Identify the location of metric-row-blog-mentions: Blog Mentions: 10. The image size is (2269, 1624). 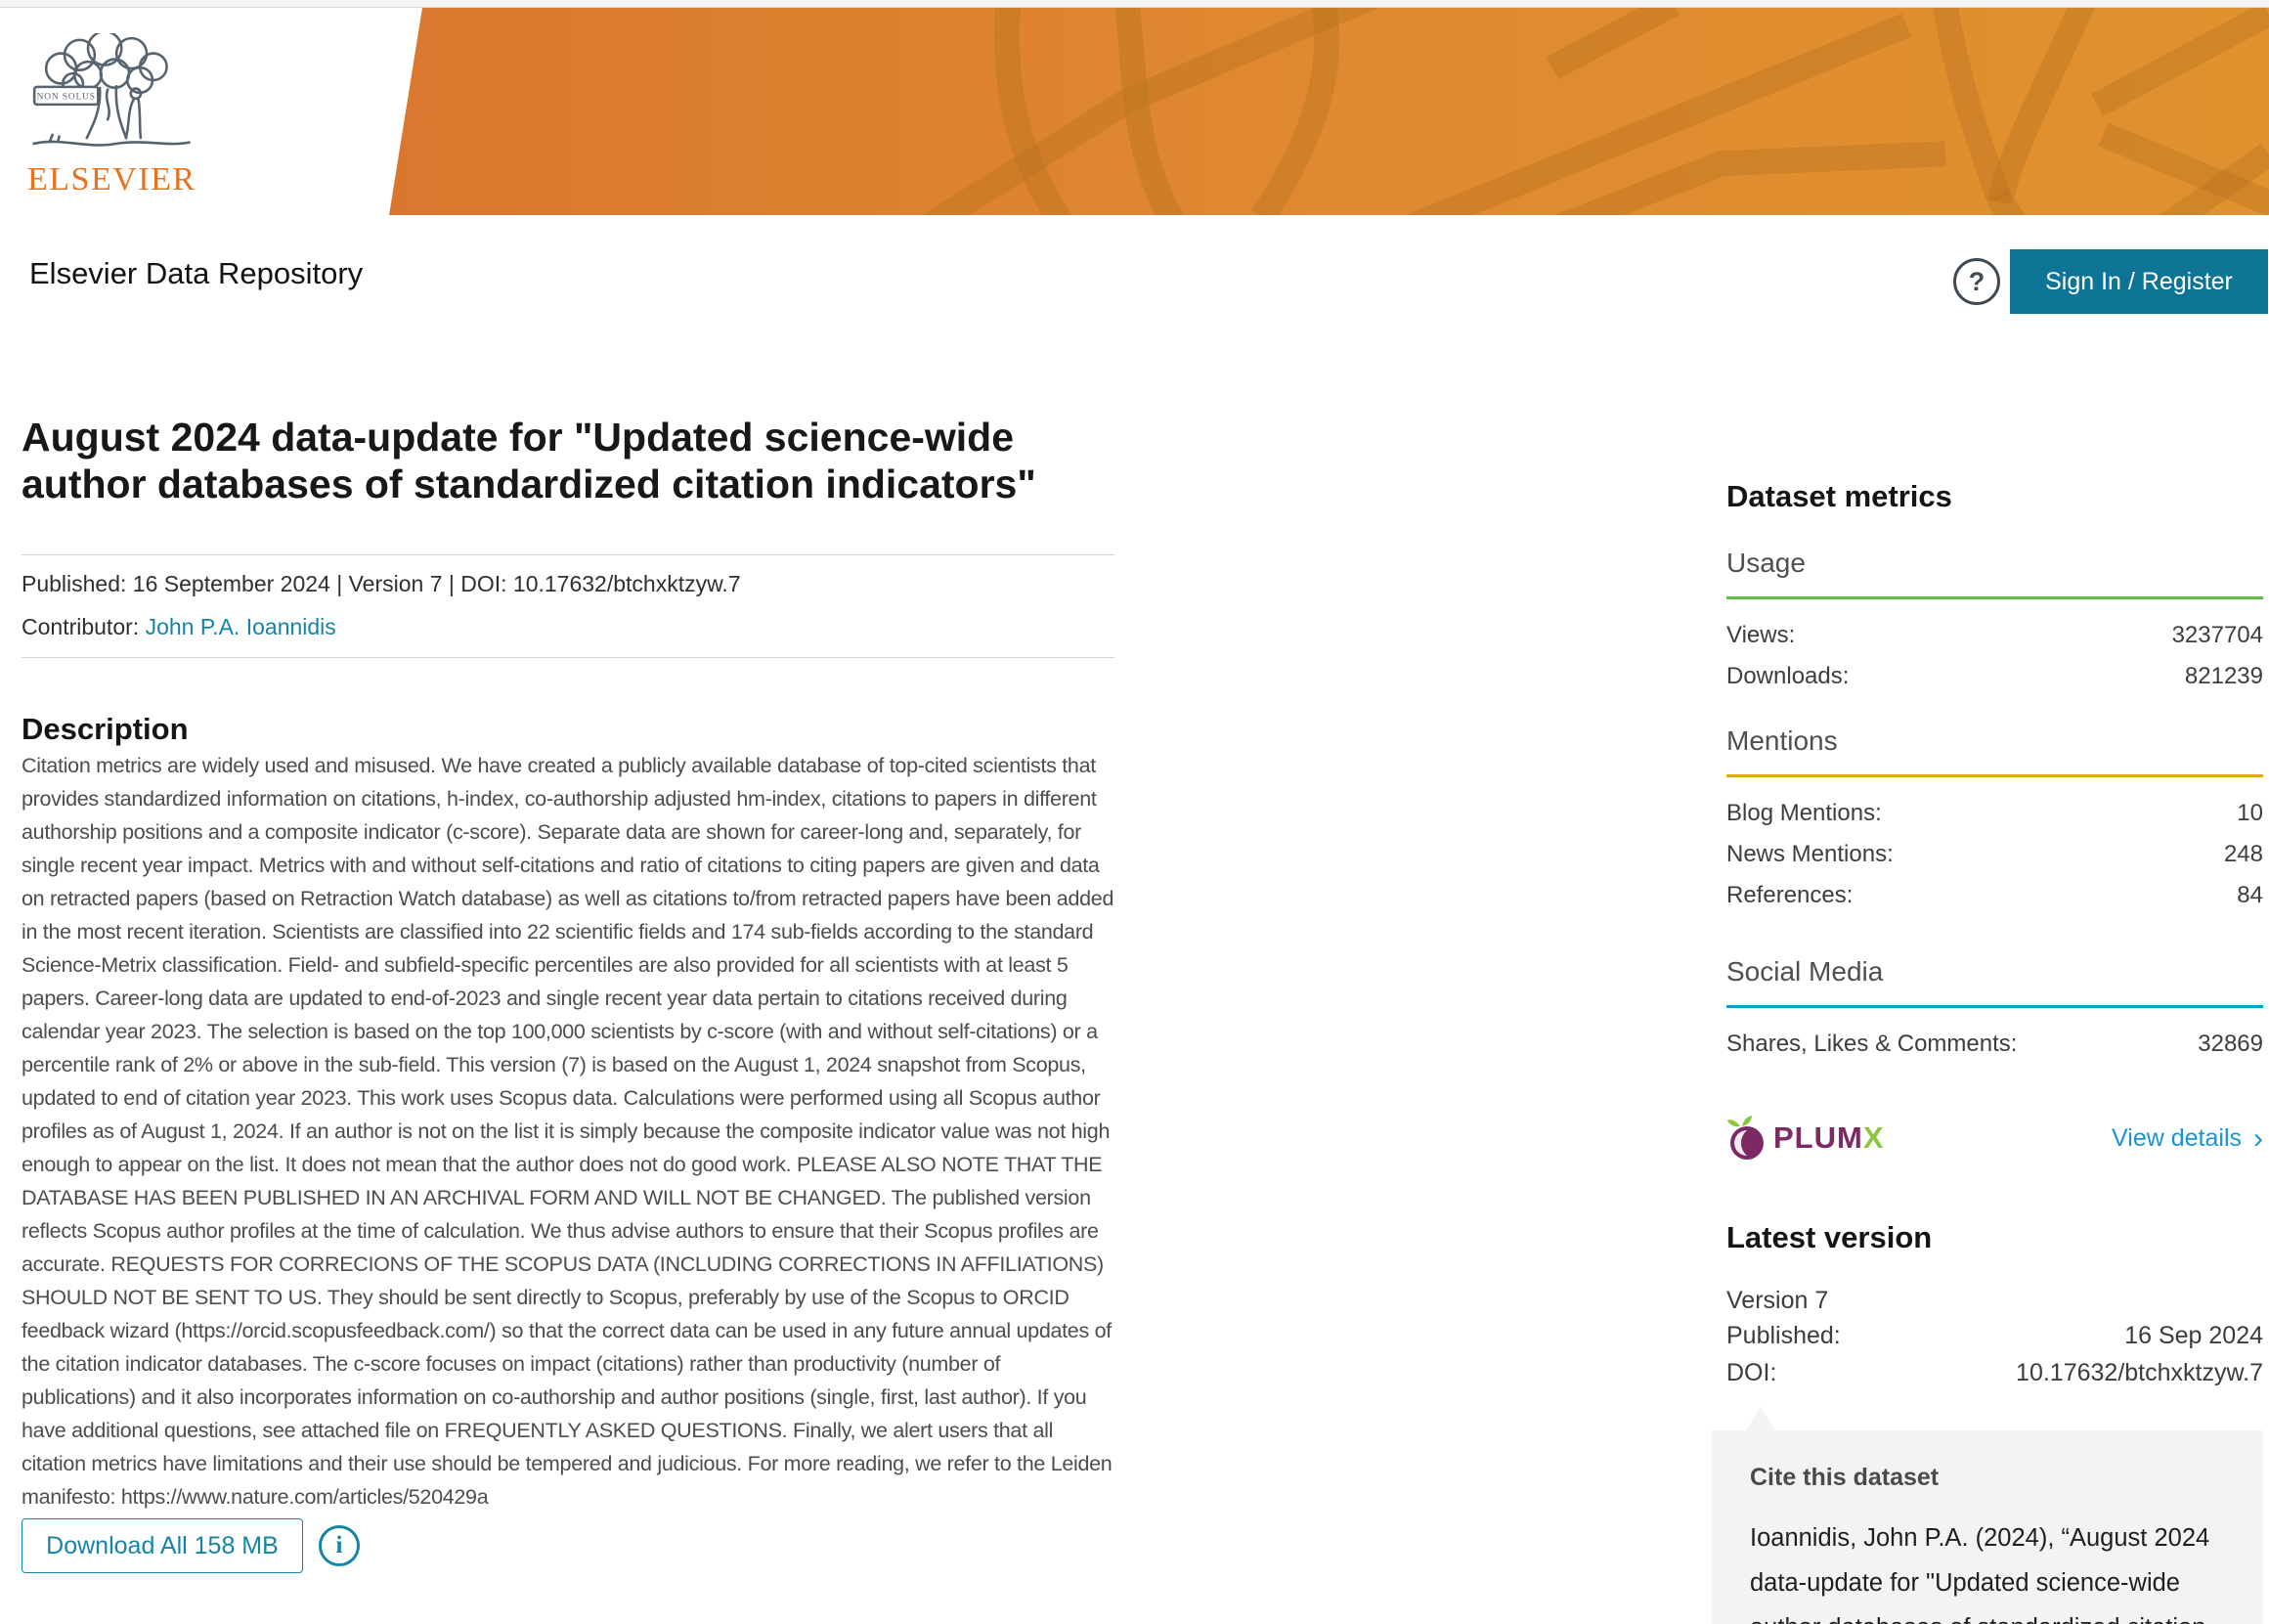
(1994, 814).